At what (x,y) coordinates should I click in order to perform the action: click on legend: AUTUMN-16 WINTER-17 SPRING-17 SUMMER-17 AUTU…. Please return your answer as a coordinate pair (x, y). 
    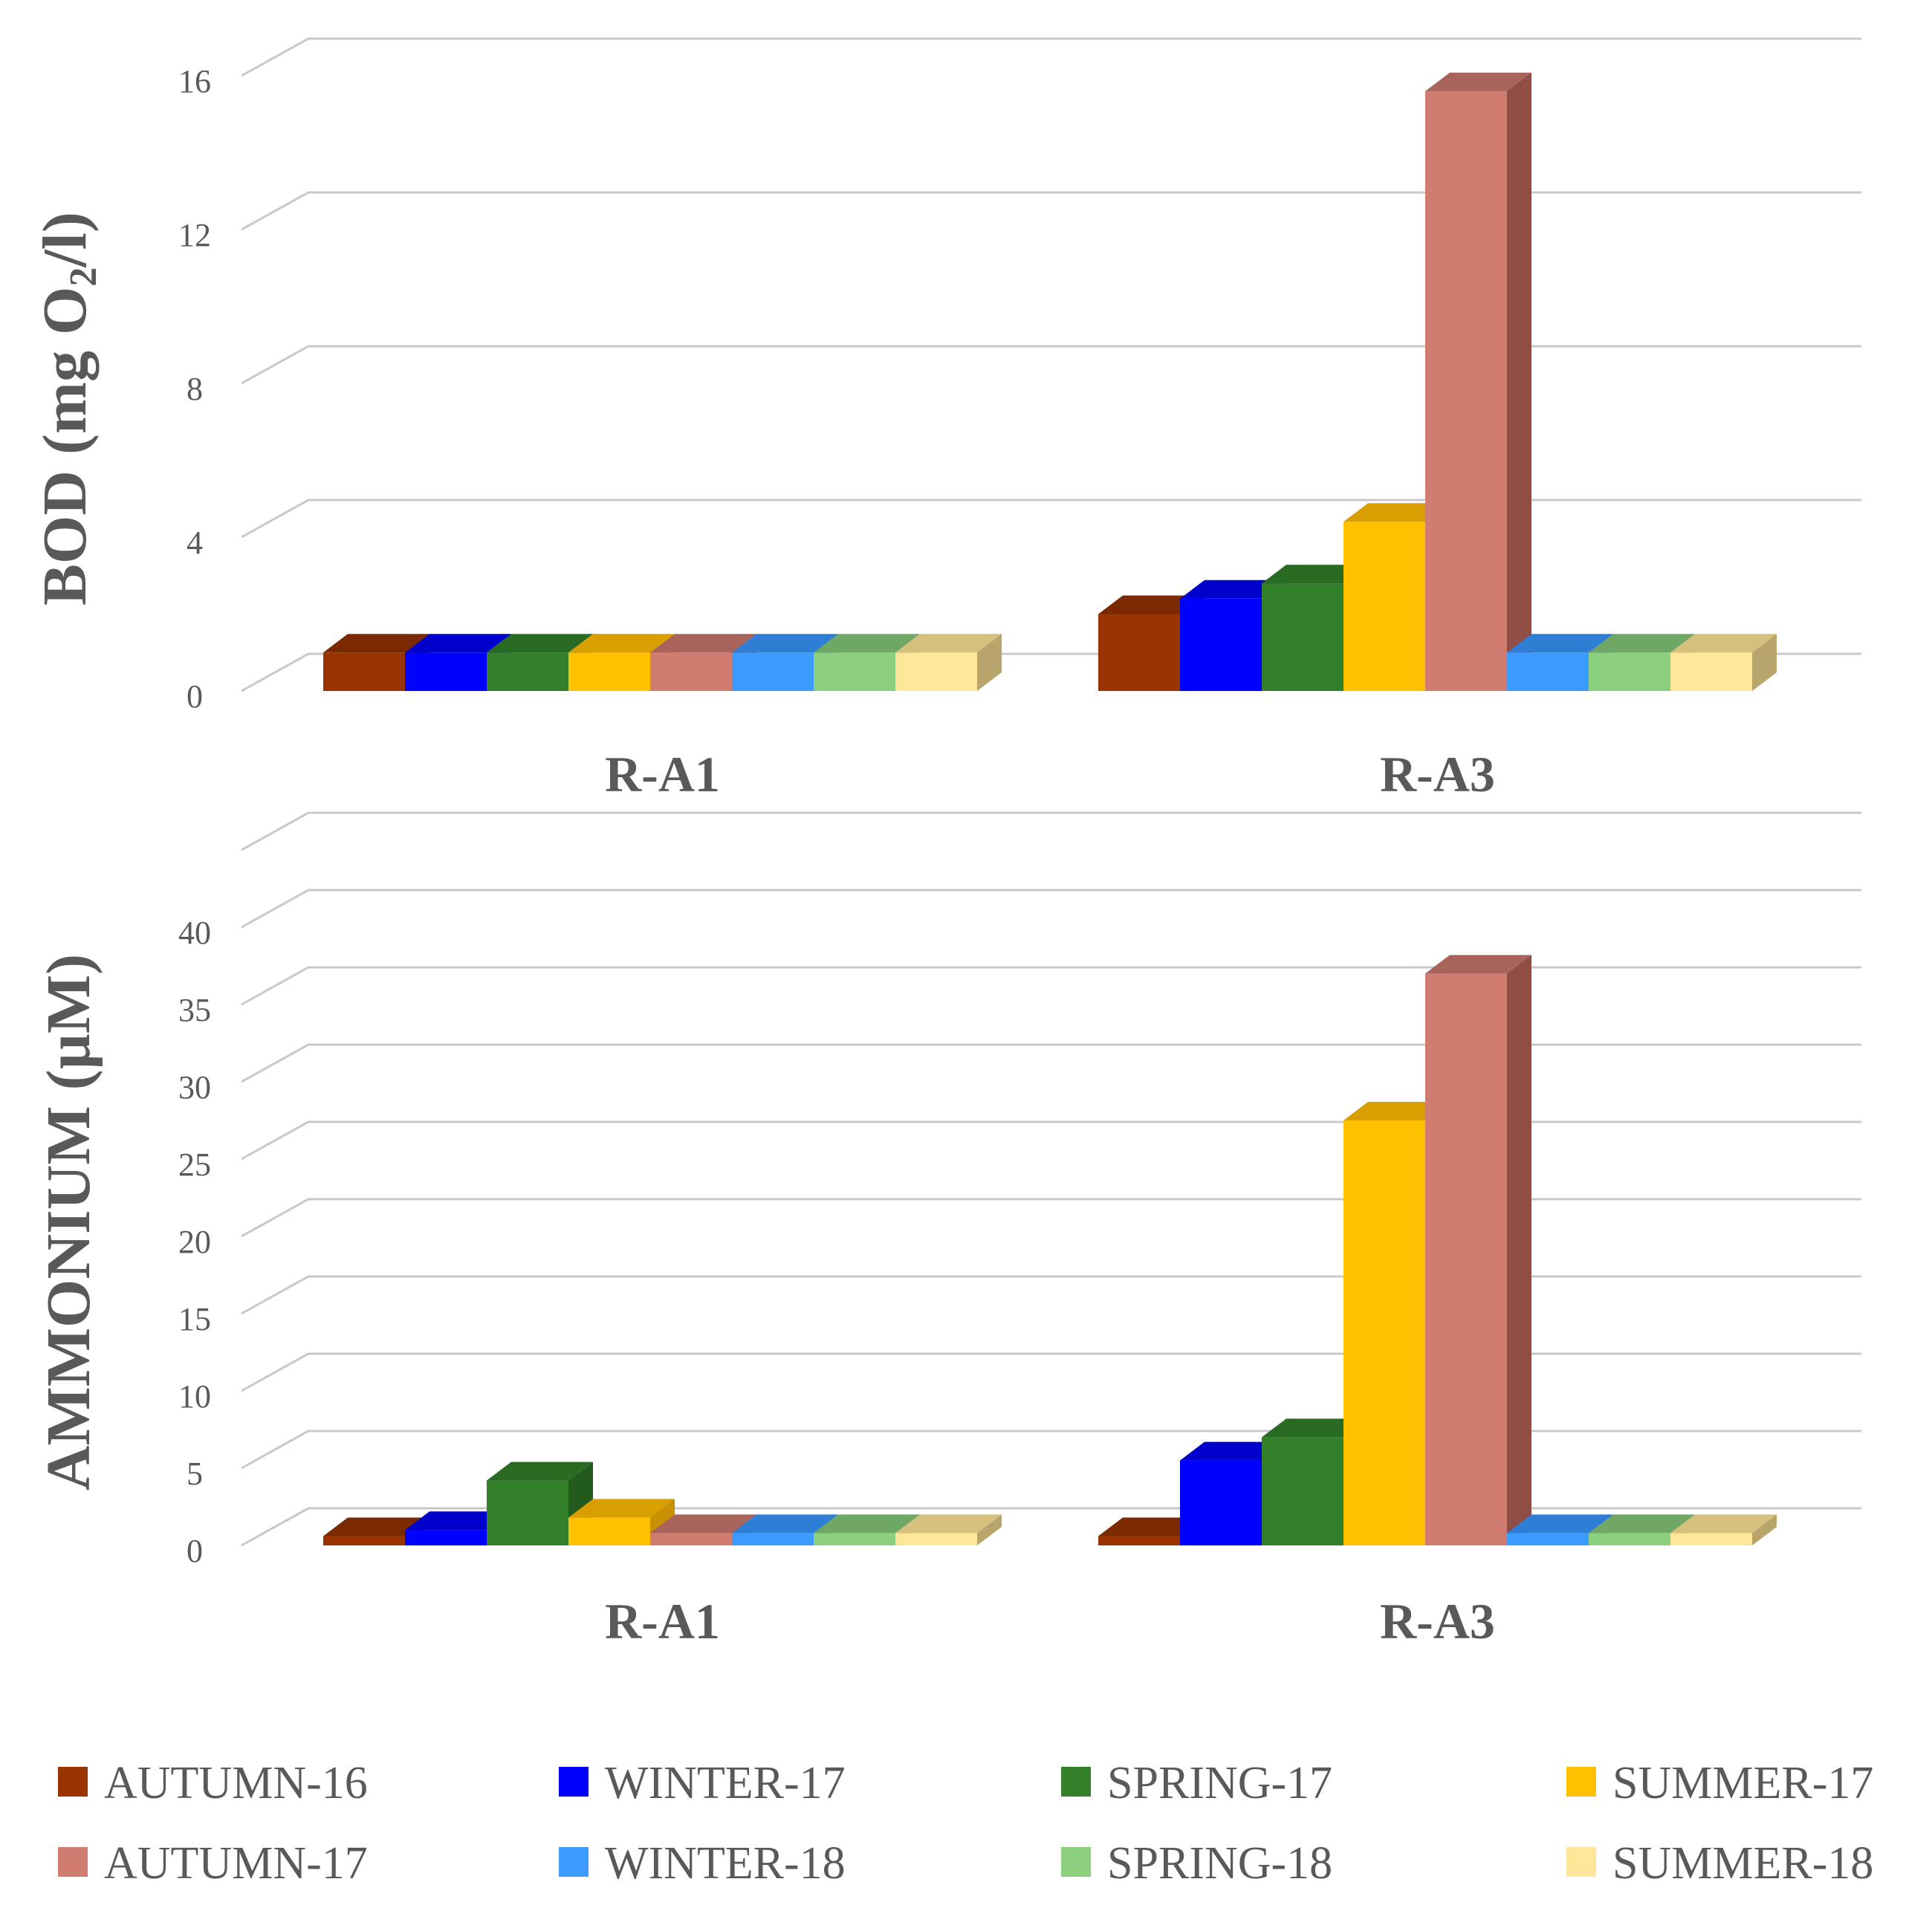
    Looking at the image, I should click on (965, 1823).